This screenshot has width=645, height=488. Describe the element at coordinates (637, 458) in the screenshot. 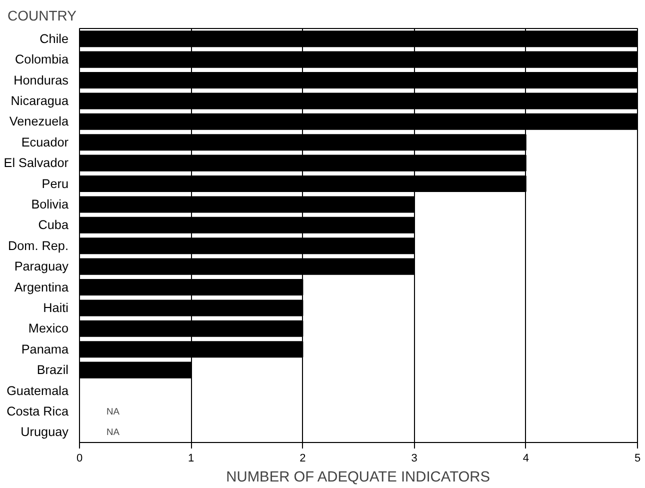

I see `x-tick-label: 5` at that location.